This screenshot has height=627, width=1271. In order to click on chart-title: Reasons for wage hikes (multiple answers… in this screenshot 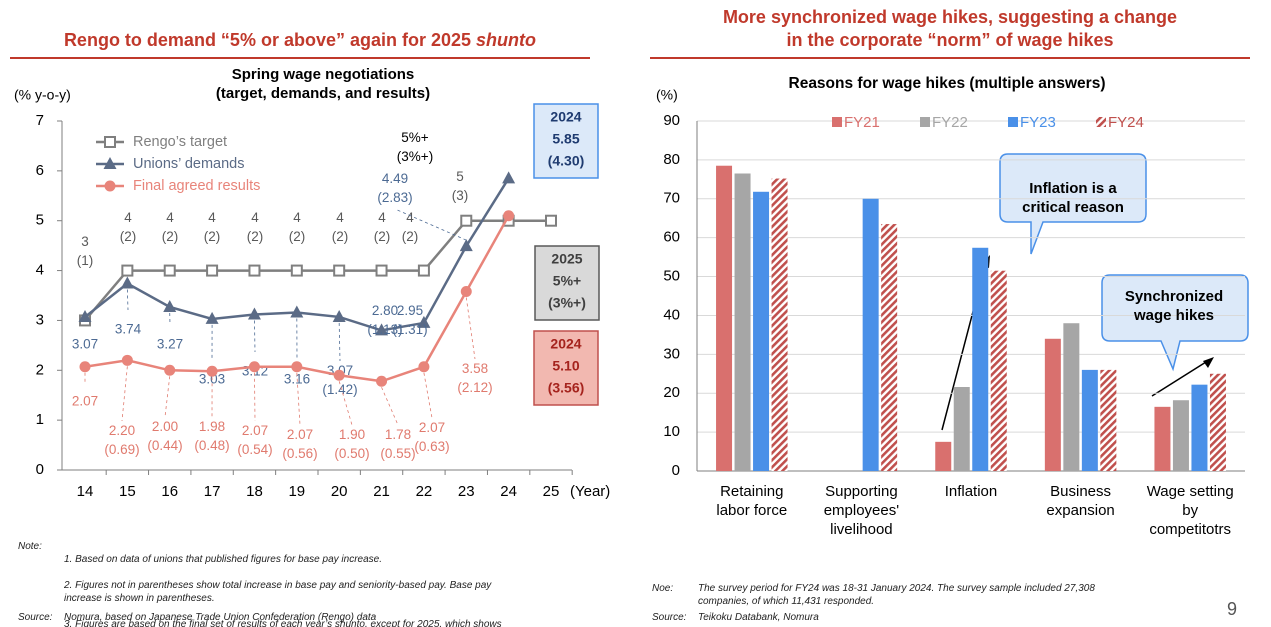, I will do `click(947, 83)`.